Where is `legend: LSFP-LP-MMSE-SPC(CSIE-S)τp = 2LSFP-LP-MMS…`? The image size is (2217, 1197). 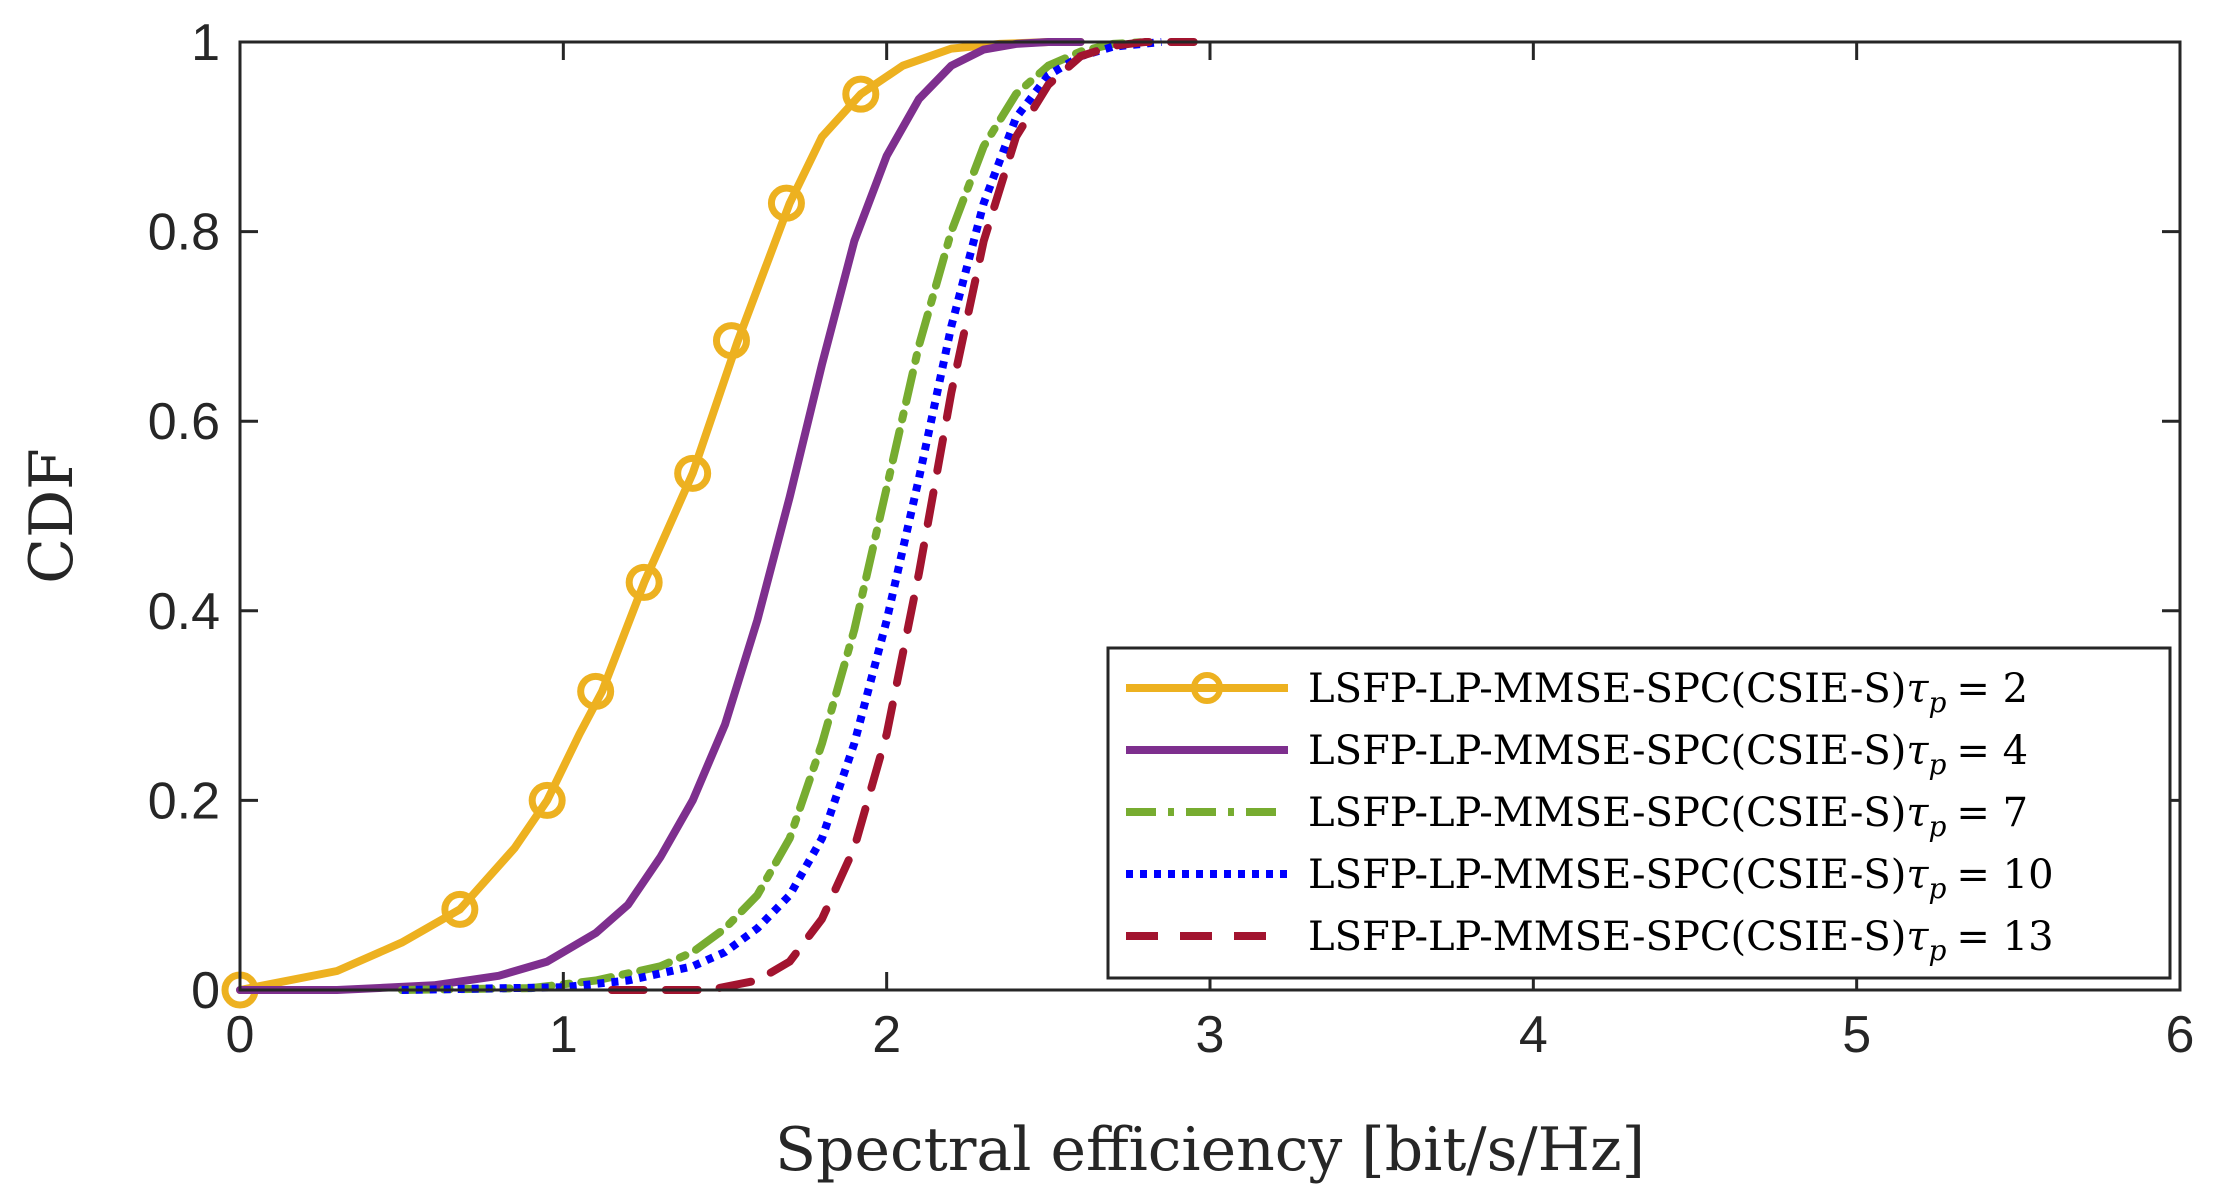 legend: LSFP-LP-MMSE-SPC(CSIE-S)τp = 2LSFP-LP-MMS… is located at coordinates (1639, 813).